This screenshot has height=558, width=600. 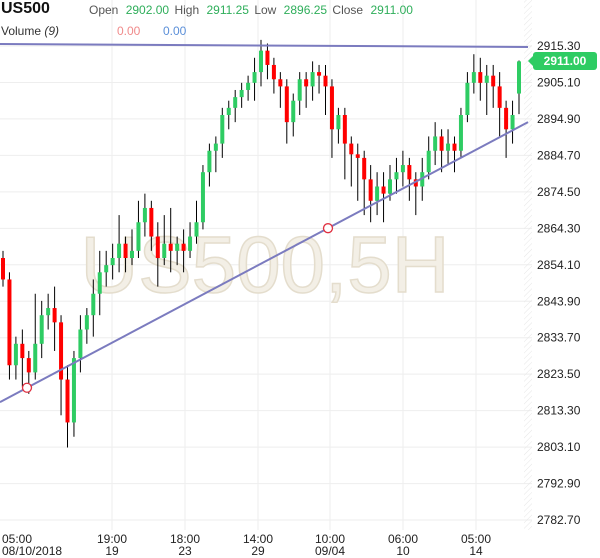 I want to click on x-tick-time: 05:00, so click(x=476, y=539).